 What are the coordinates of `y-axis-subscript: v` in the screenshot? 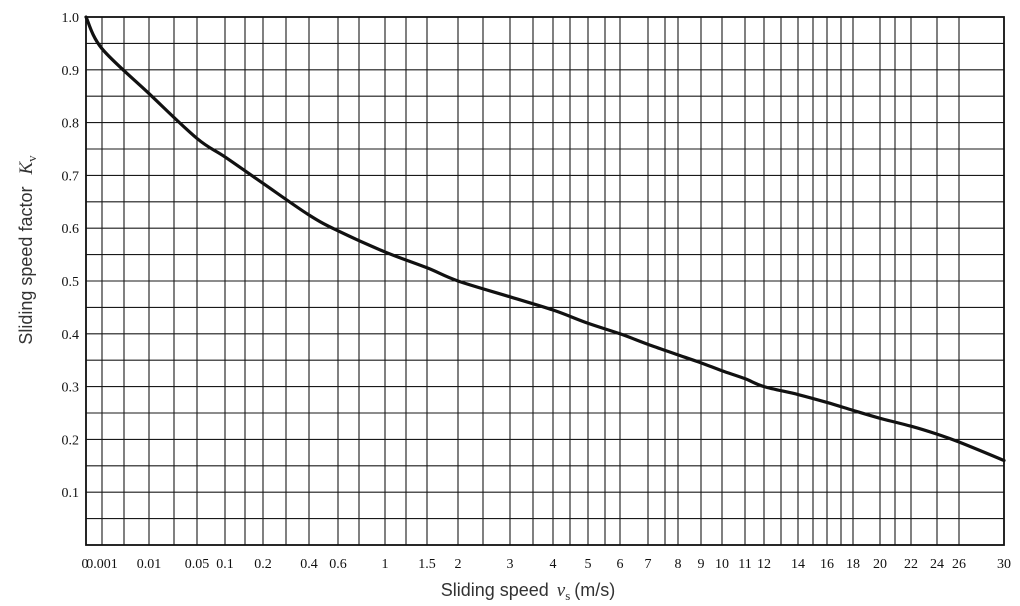 It's located at (31, 158).